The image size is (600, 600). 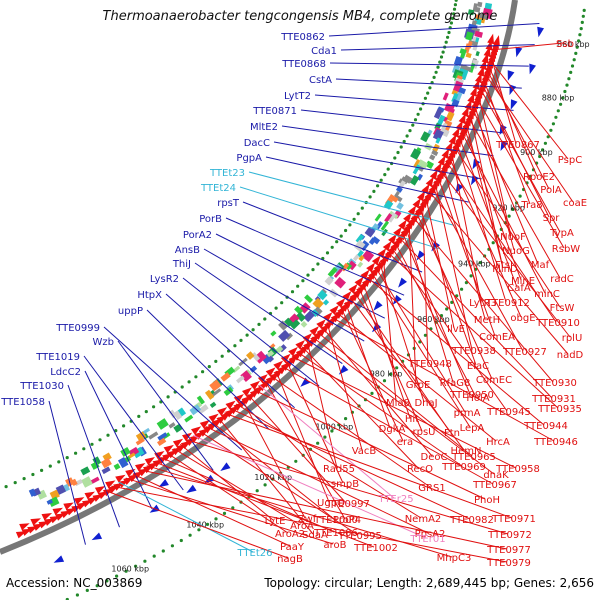 I want to click on gene-label-right: NuoF, so click(x=513, y=237).